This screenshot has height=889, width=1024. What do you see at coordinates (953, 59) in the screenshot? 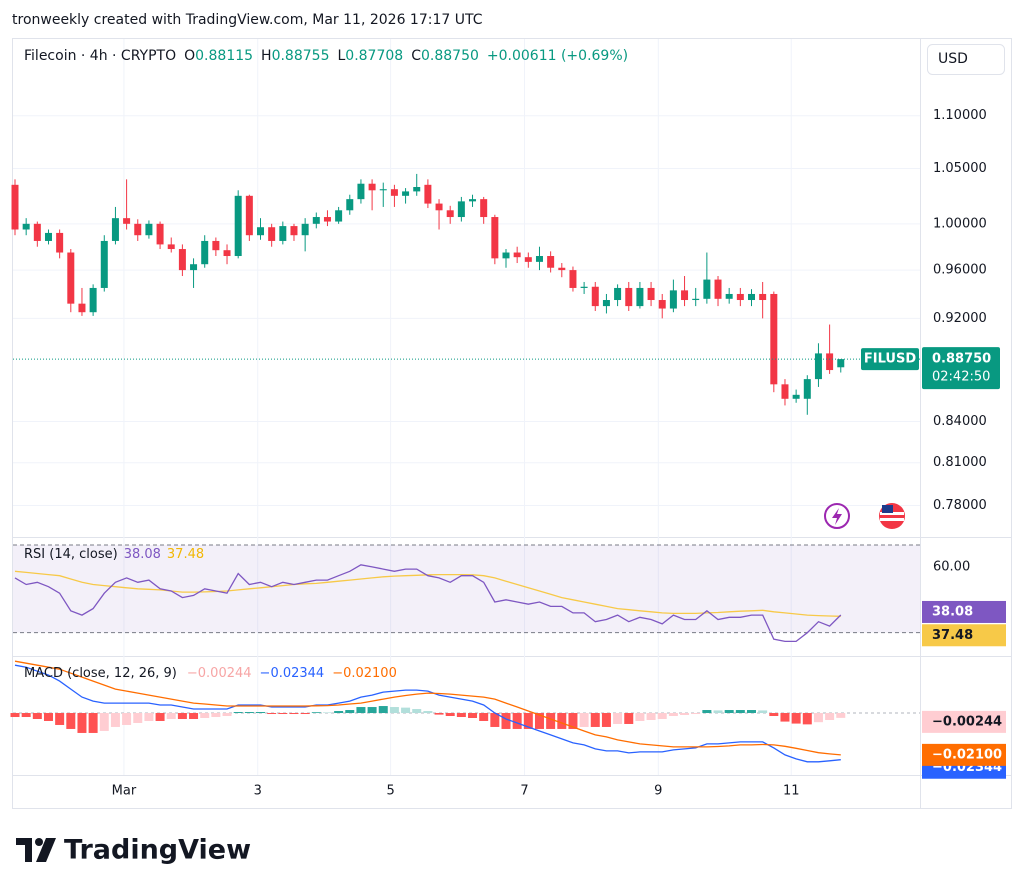
I see `currency-label: USD` at bounding box center [953, 59].